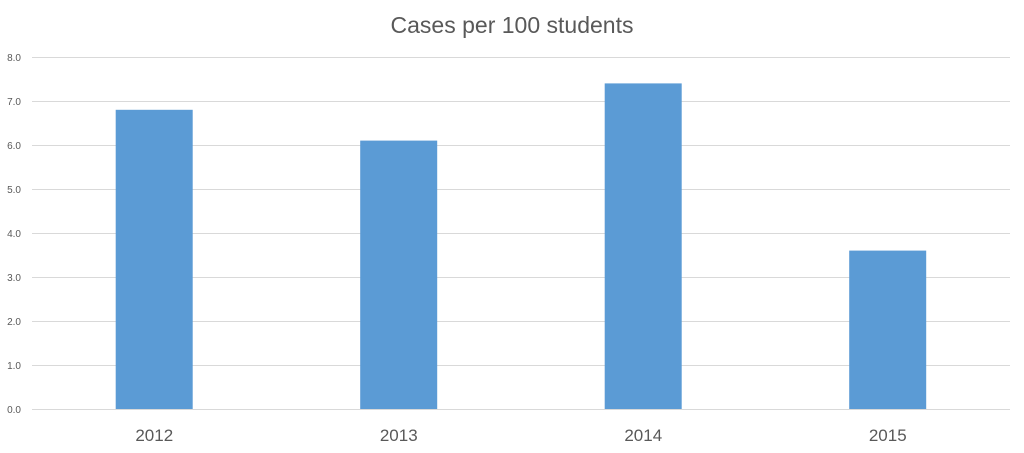  What do you see at coordinates (14, 410) in the screenshot?
I see `y-tick-label: 0.0` at bounding box center [14, 410].